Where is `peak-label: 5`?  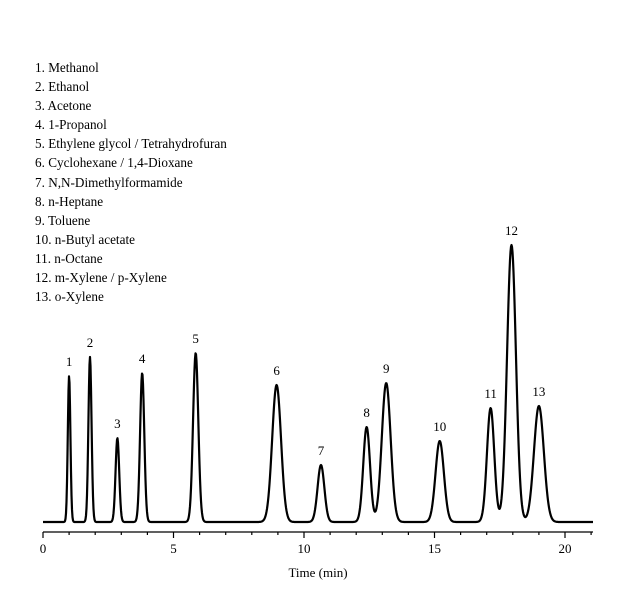 peak-label: 5 is located at coordinates (195, 338).